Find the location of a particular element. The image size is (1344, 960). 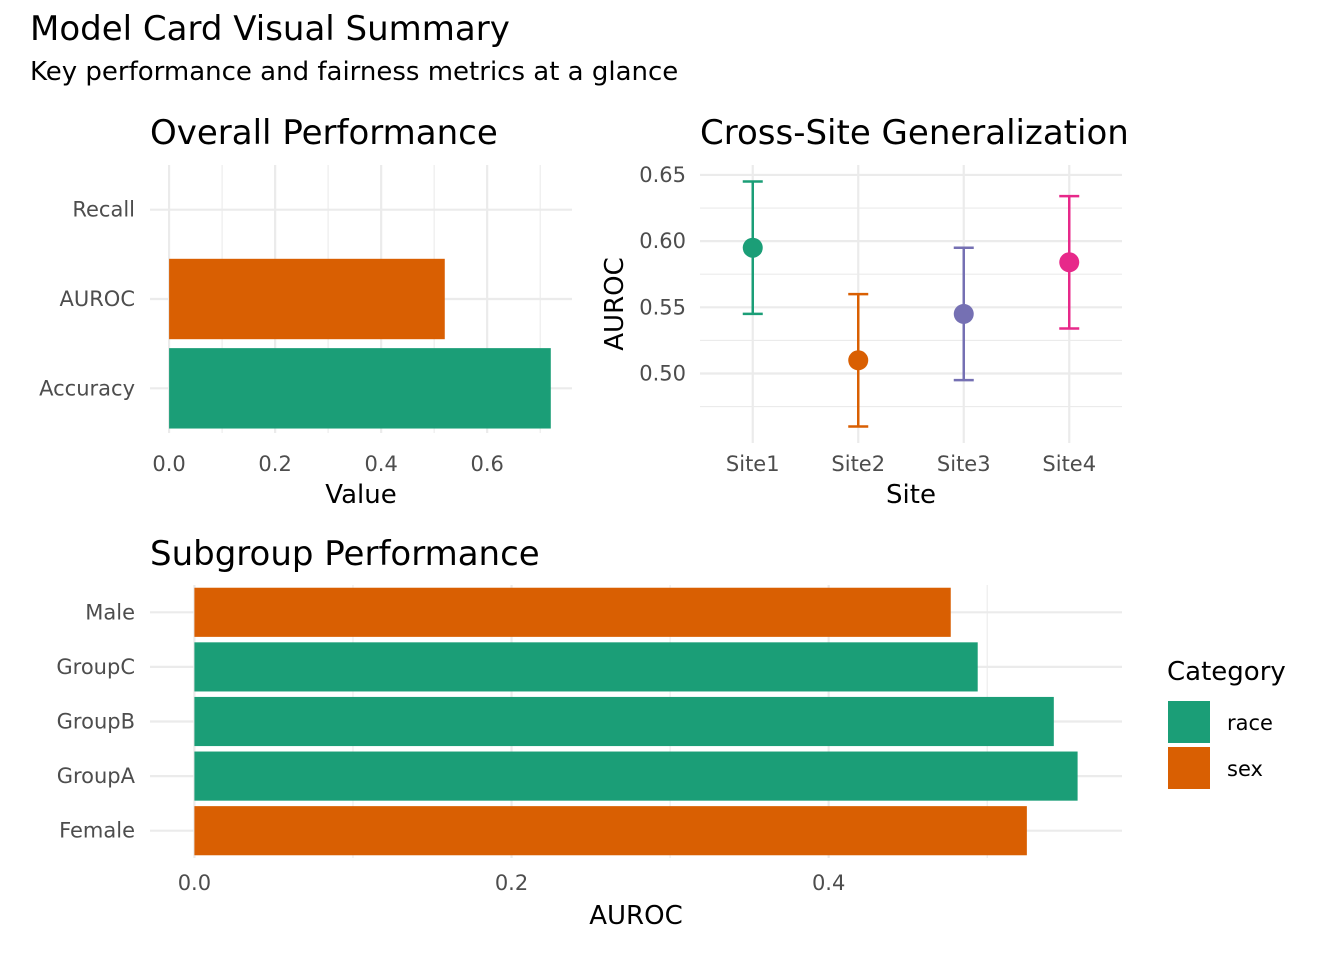

y-tick-label: 0.55 is located at coordinates (662, 307).